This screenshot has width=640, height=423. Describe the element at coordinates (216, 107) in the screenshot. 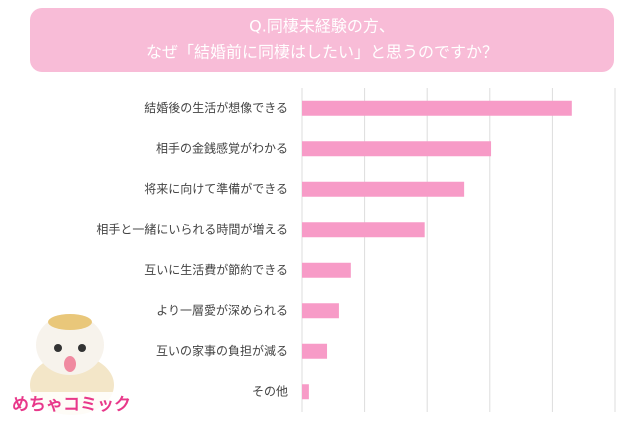

I see `y-tick-label: 結婚後の生活が想像できる` at that location.